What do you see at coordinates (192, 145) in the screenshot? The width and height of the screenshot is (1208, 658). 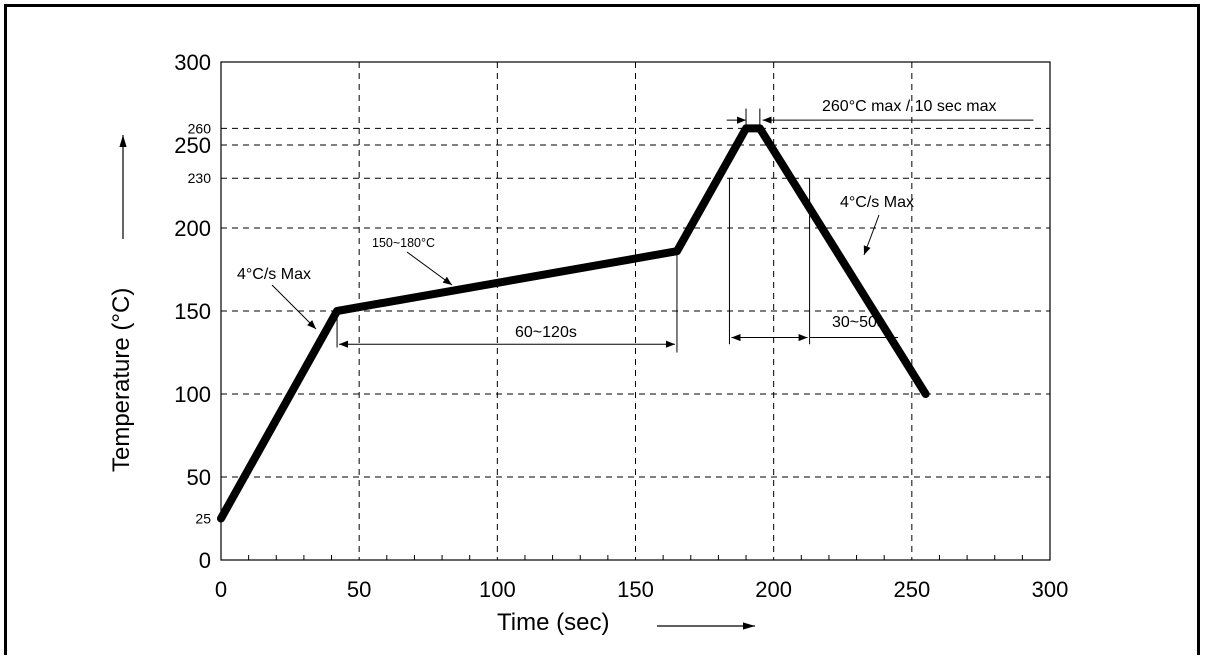 I see `y-tick-label: 250` at bounding box center [192, 145].